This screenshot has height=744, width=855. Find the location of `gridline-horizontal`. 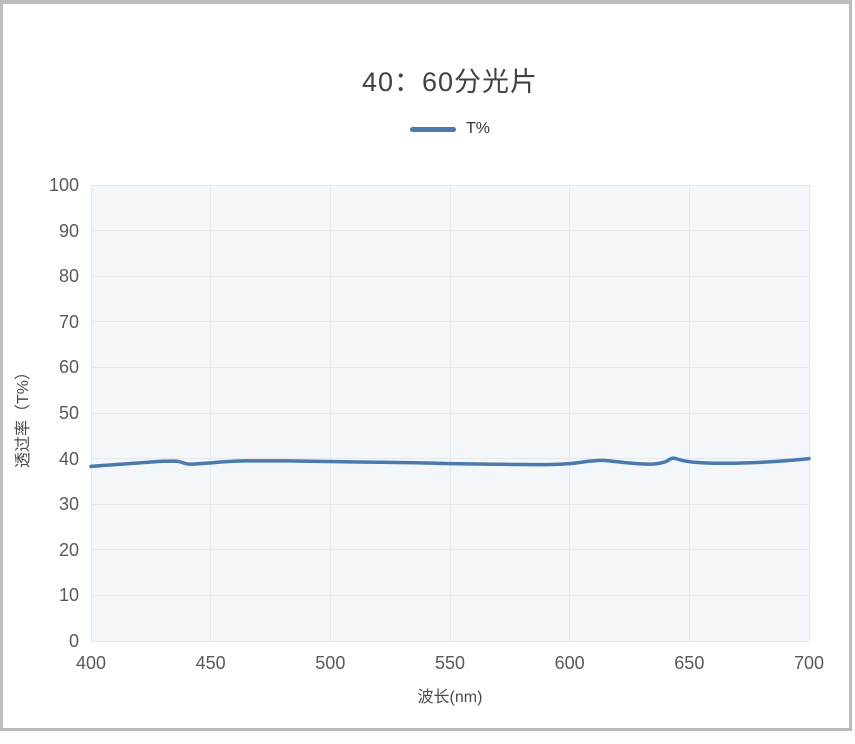

gridline-horizontal is located at coordinates (450, 641).